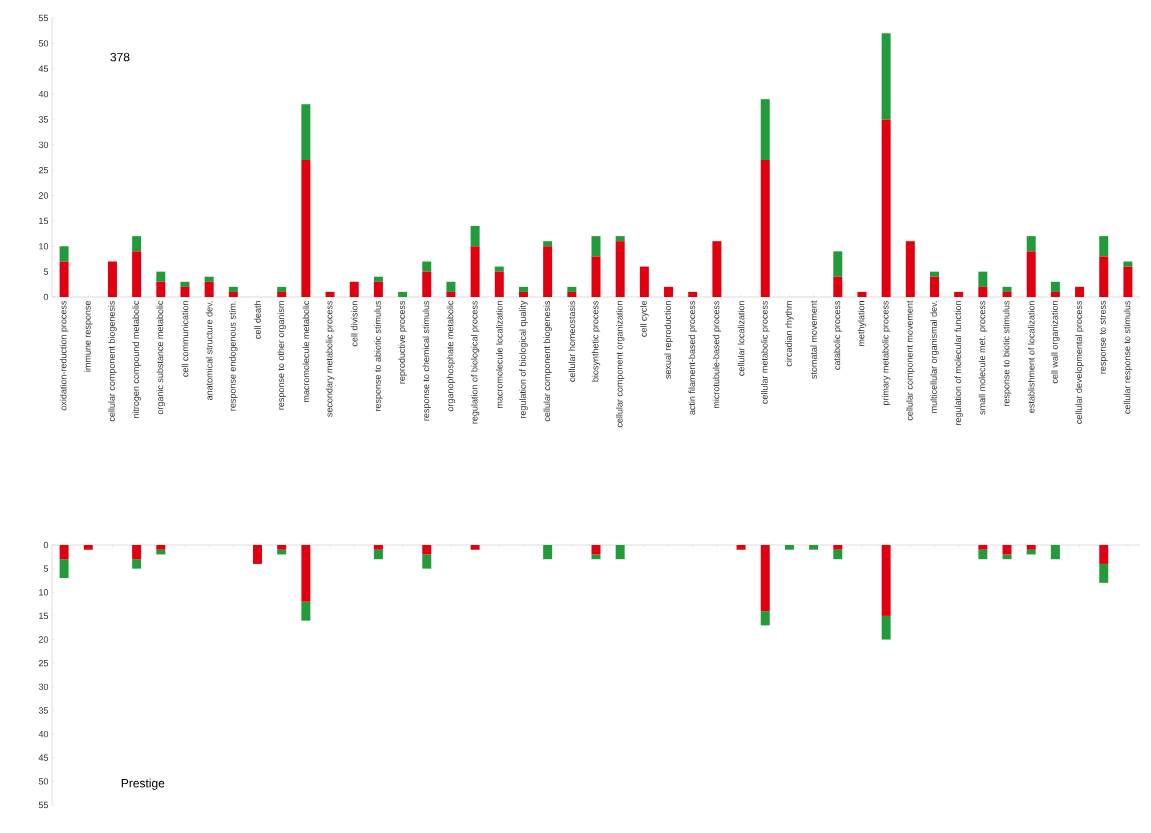 This screenshot has width=1151, height=833. Describe the element at coordinates (1079, 362) in the screenshot. I see `x-tick-label: cellular developmental process` at that location.